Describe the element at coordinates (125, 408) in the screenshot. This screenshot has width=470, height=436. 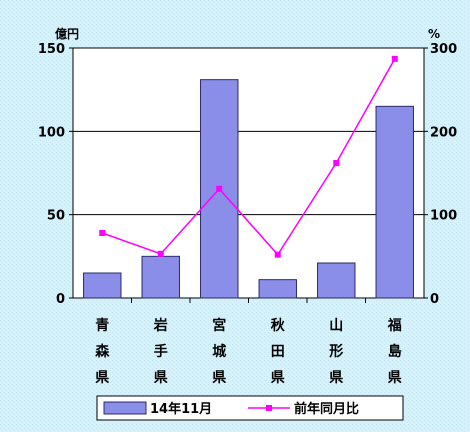
I see `legend-bar-swatch` at that location.